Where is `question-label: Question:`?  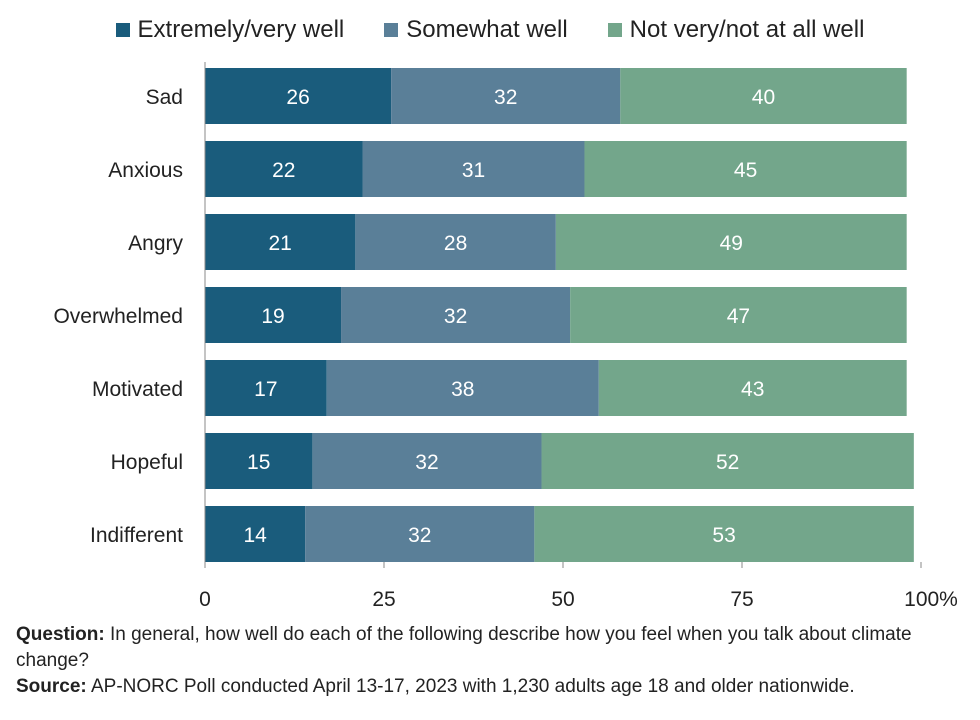 question-label: Question: is located at coordinates (60, 634).